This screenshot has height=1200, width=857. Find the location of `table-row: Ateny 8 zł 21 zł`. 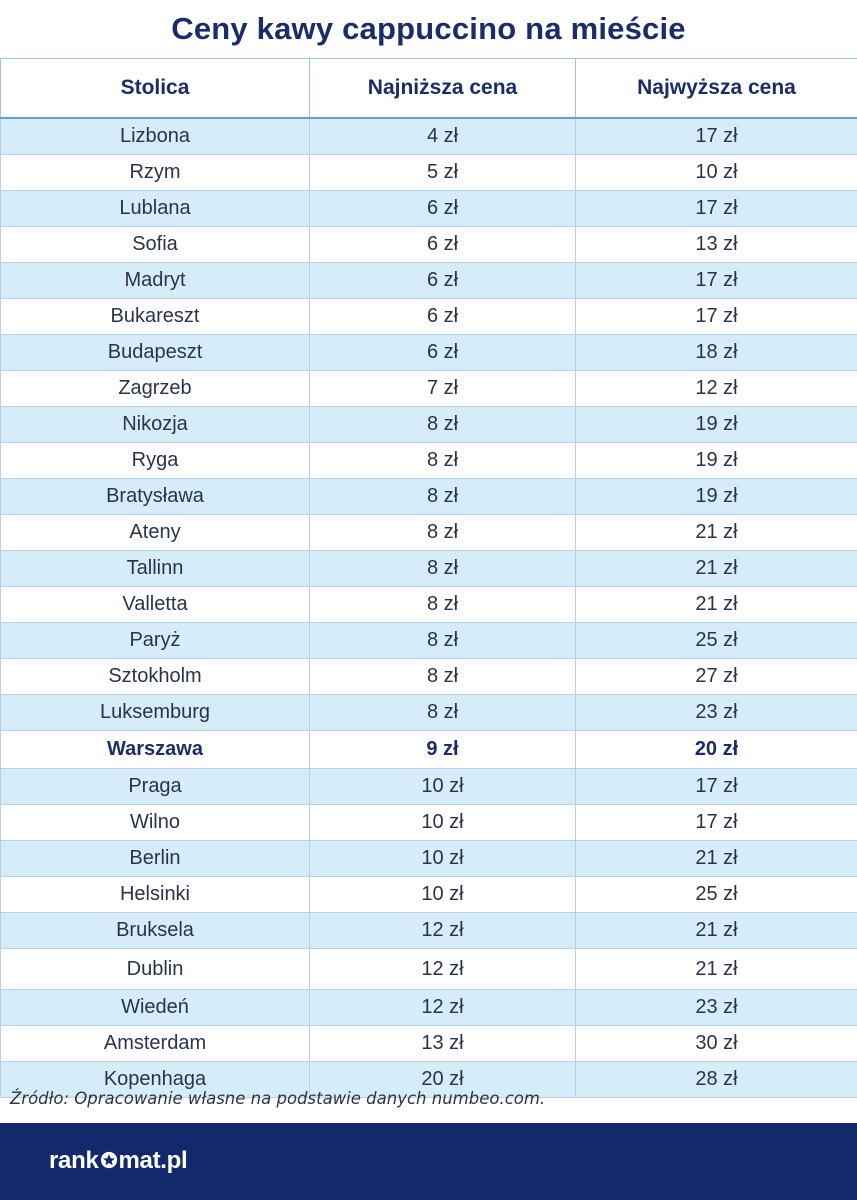

table-row: Ateny 8 zł 21 zł is located at coordinates (428, 532).